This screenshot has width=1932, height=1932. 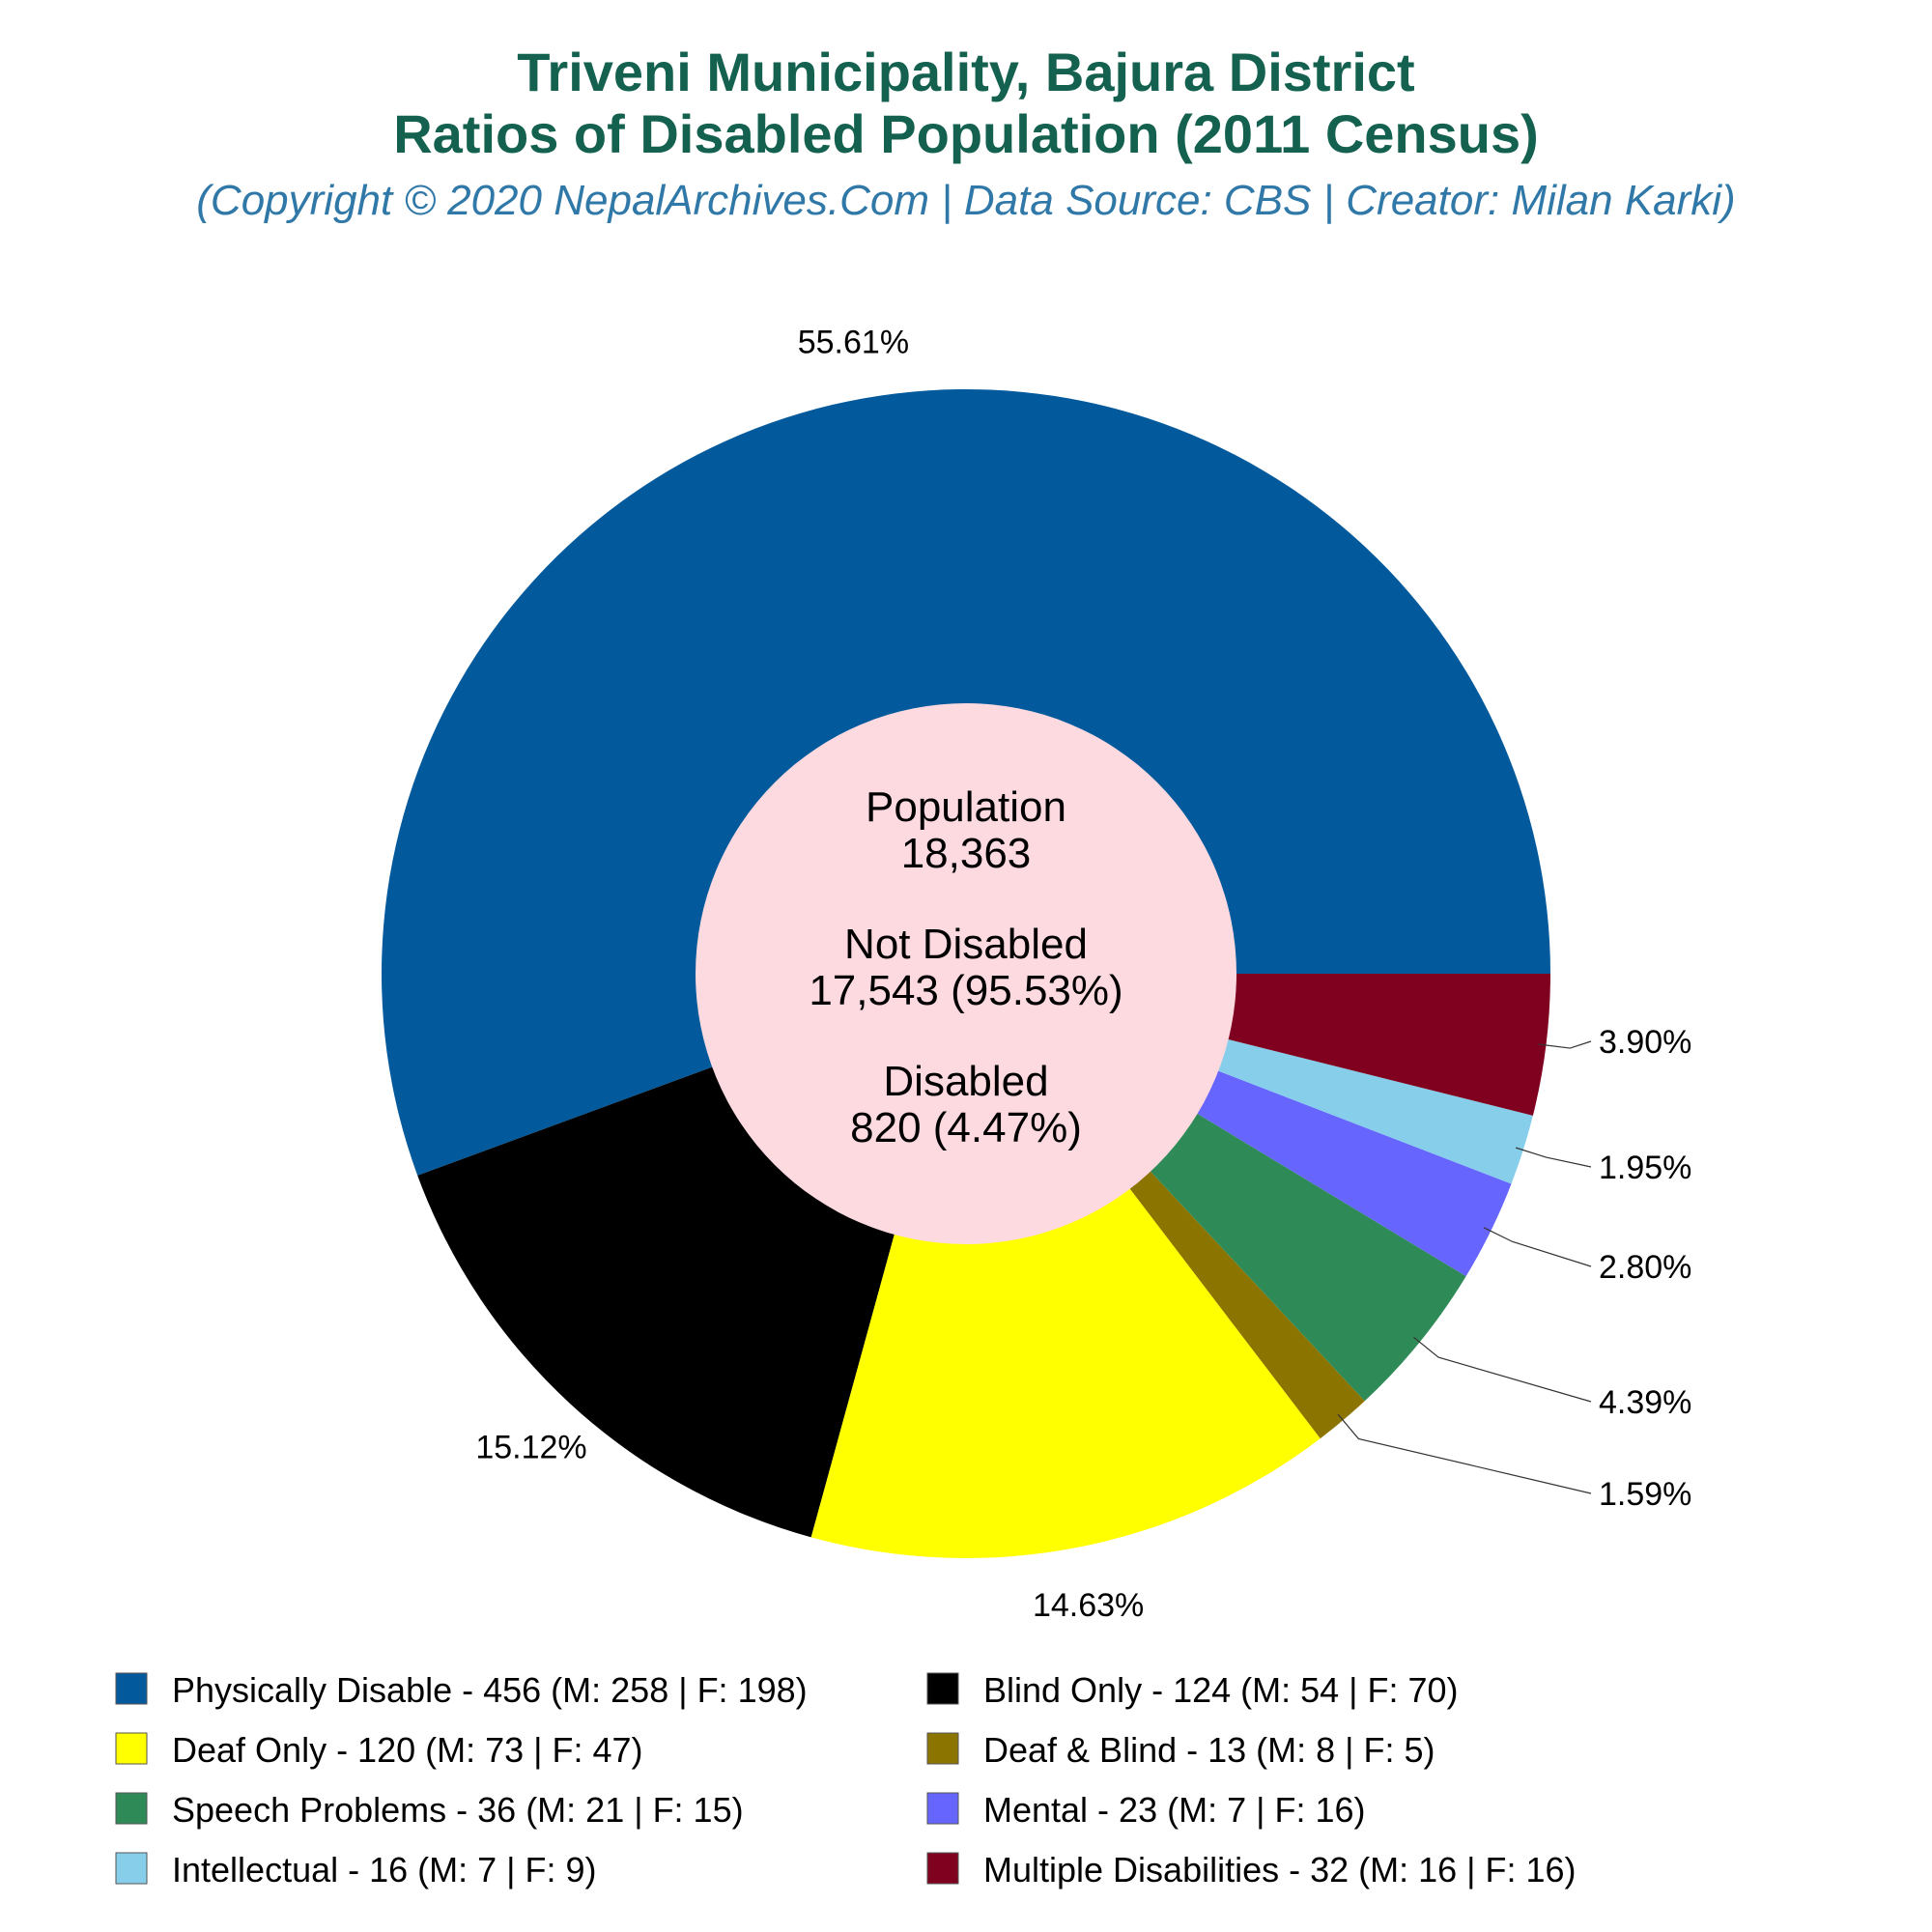 What do you see at coordinates (1645, 1042) in the screenshot?
I see `percent-label-multiple-disabilities: 3.90%` at bounding box center [1645, 1042].